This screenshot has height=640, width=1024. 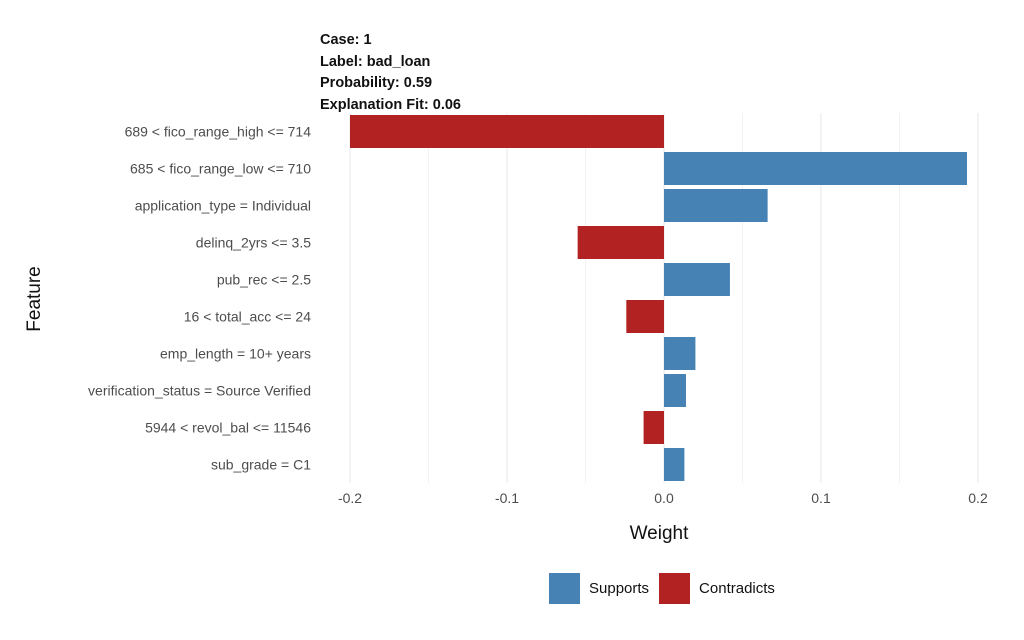 I want to click on y-tick-label: 5944 < revol_bal <= 11546, so click(x=228, y=428).